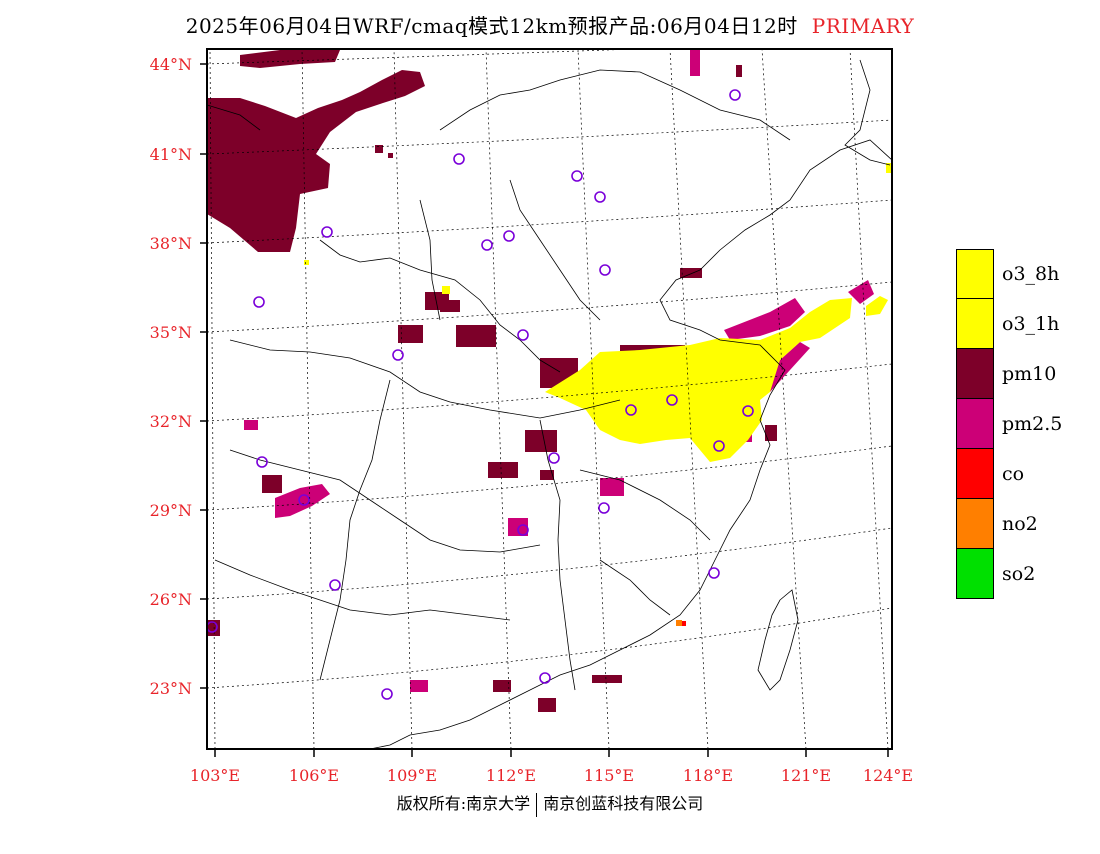 This screenshot has width=1100, height=854. What do you see at coordinates (623, 803) in the screenshot?
I see `copyright-company: 南京创蓝科技有限公司` at bounding box center [623, 803].